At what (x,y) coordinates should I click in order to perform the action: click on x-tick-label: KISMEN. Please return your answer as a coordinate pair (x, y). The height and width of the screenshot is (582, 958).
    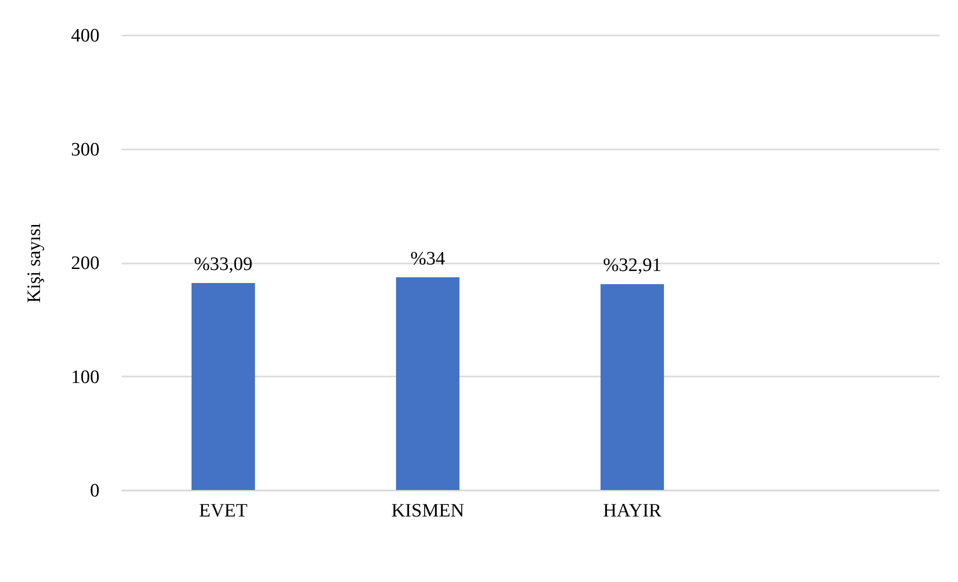
    Looking at the image, I should click on (427, 511).